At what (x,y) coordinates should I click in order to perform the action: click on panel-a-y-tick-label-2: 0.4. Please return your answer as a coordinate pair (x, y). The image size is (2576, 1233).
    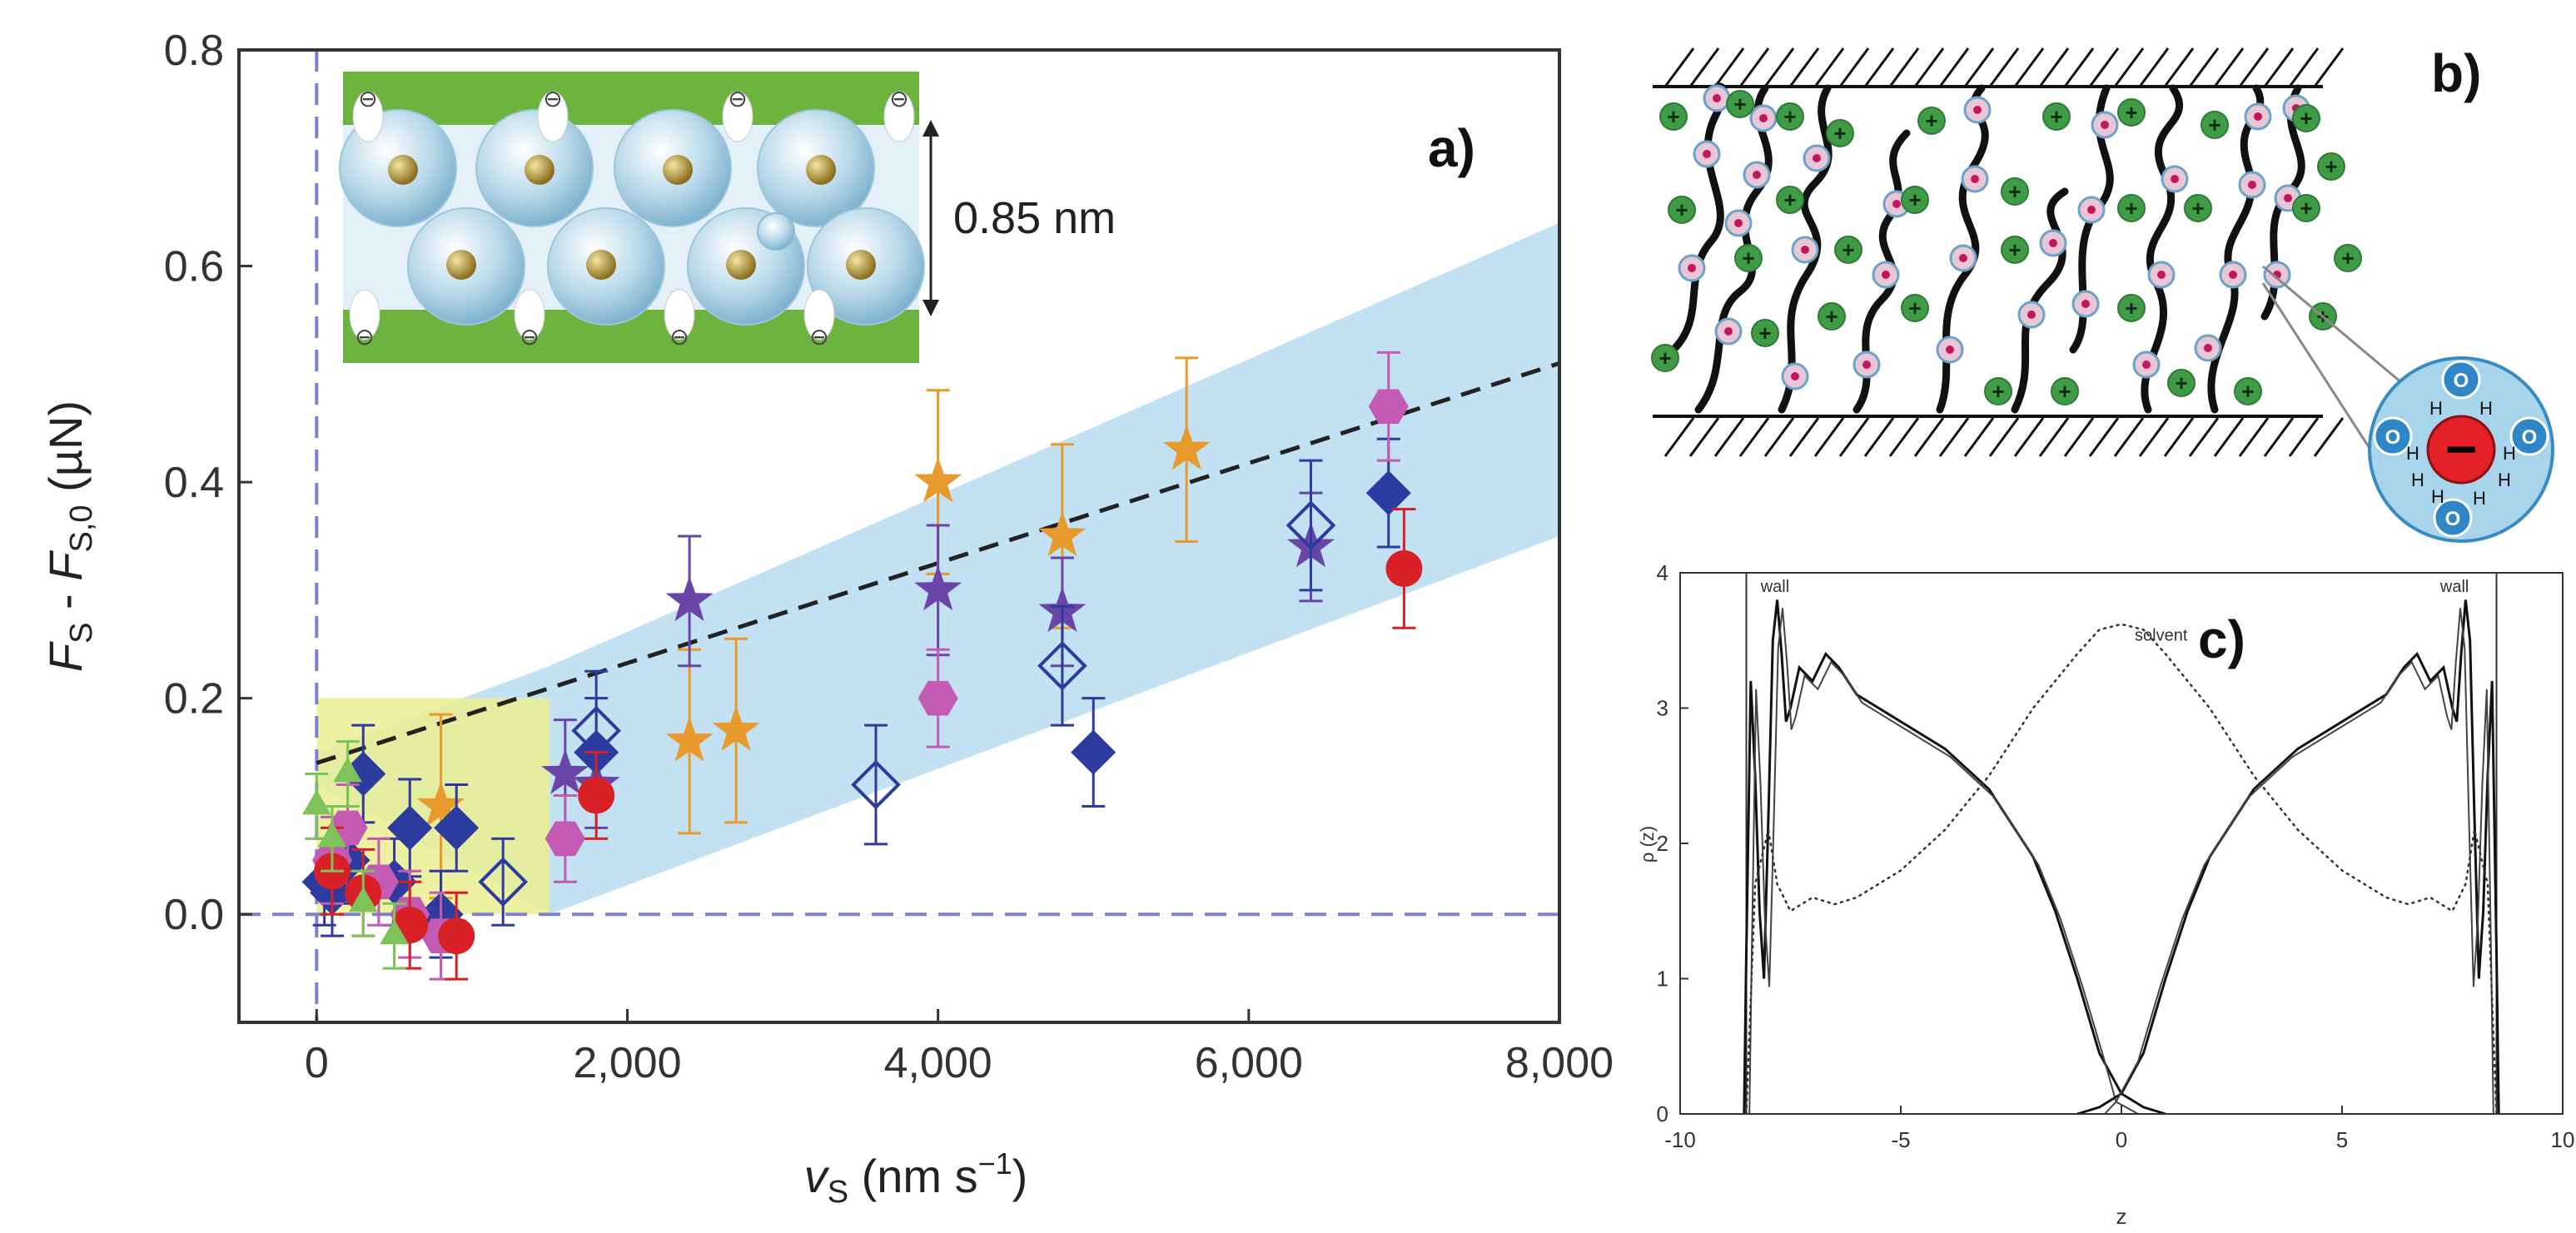
    Looking at the image, I should click on (194, 483).